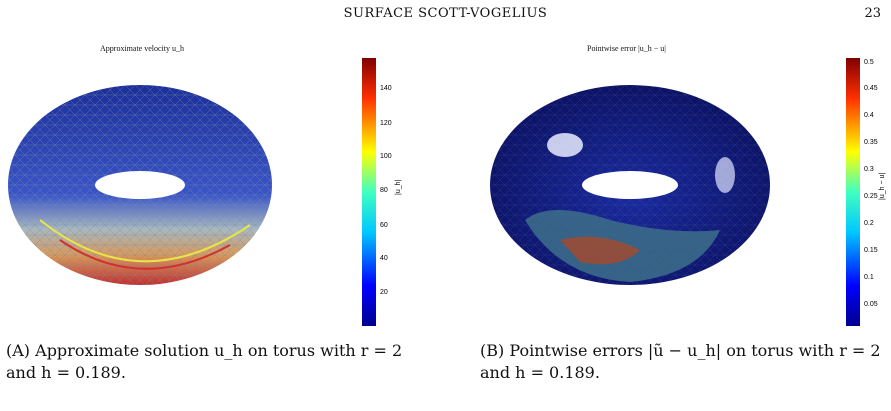 The width and height of the screenshot is (891, 411). Describe the element at coordinates (871, 304) in the screenshot. I see `colorbar-b-tick: 0.05` at that location.